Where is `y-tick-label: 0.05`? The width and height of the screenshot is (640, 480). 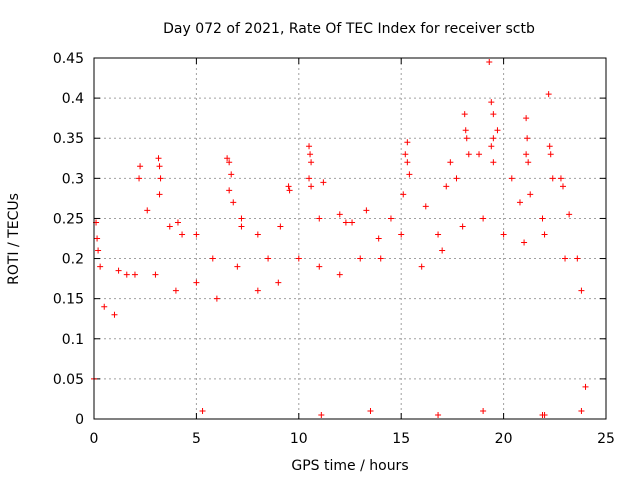
y-tick-label: 0.05 is located at coordinates (68, 380).